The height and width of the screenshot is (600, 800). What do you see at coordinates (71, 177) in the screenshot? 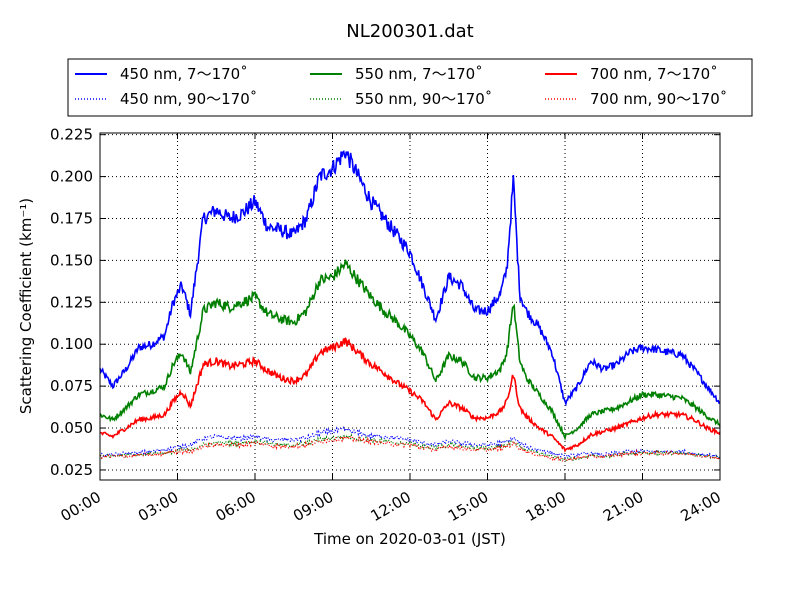
I see `y-tick-label: 0.200` at bounding box center [71, 177].